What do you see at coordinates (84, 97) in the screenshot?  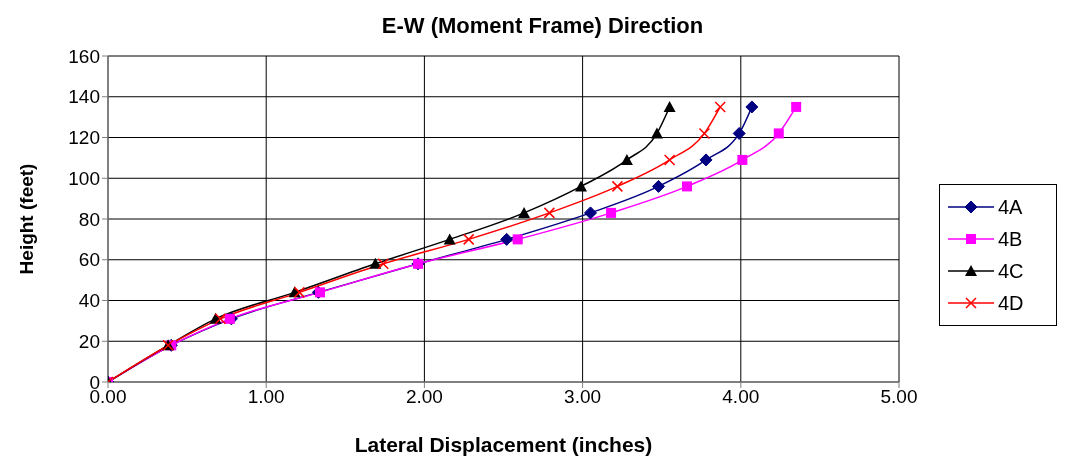 I see `y-tick-label: 140` at bounding box center [84, 97].